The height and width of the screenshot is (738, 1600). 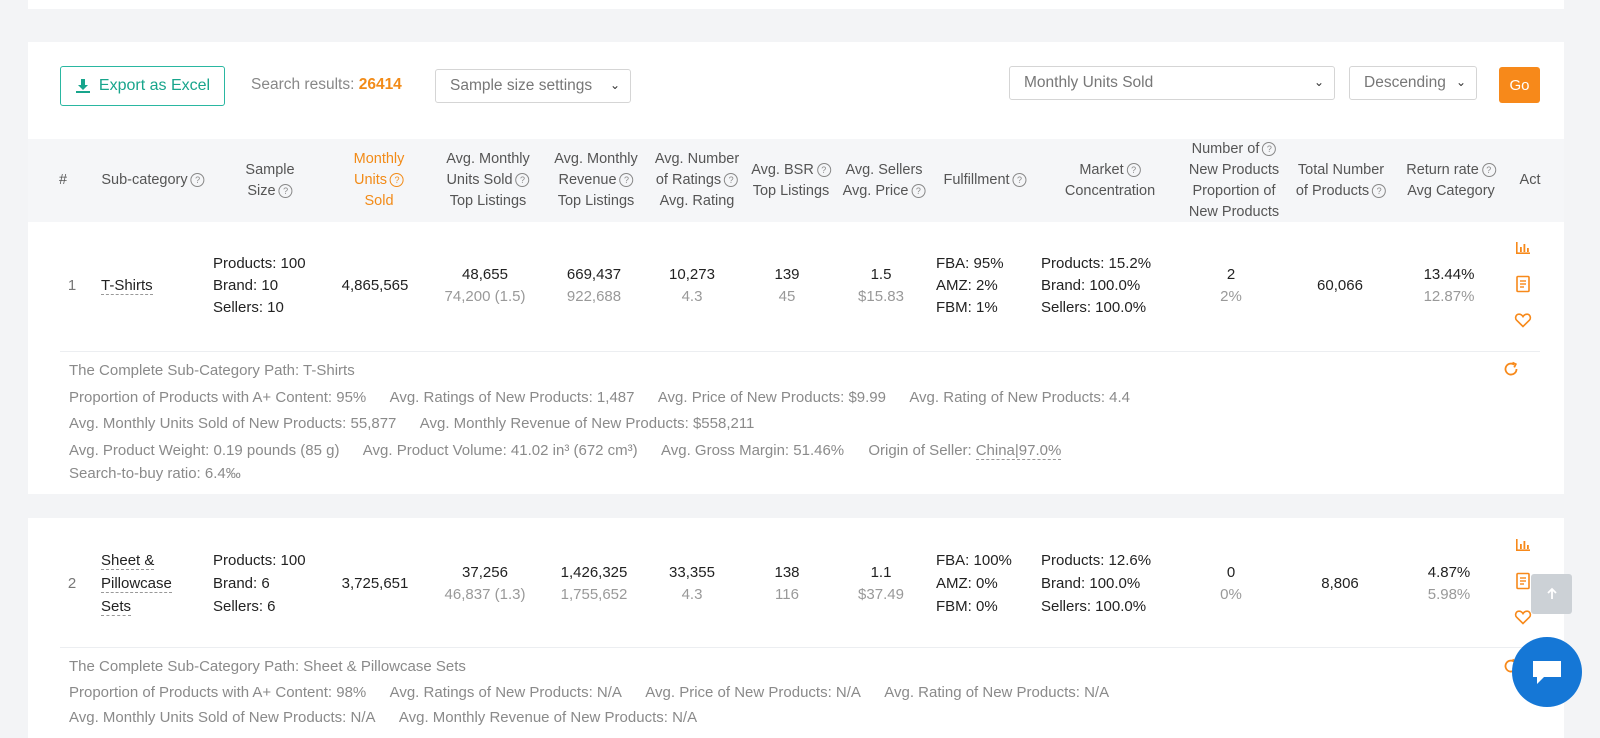 I want to click on avg-revenue-value: 669,437, so click(x=594, y=274).